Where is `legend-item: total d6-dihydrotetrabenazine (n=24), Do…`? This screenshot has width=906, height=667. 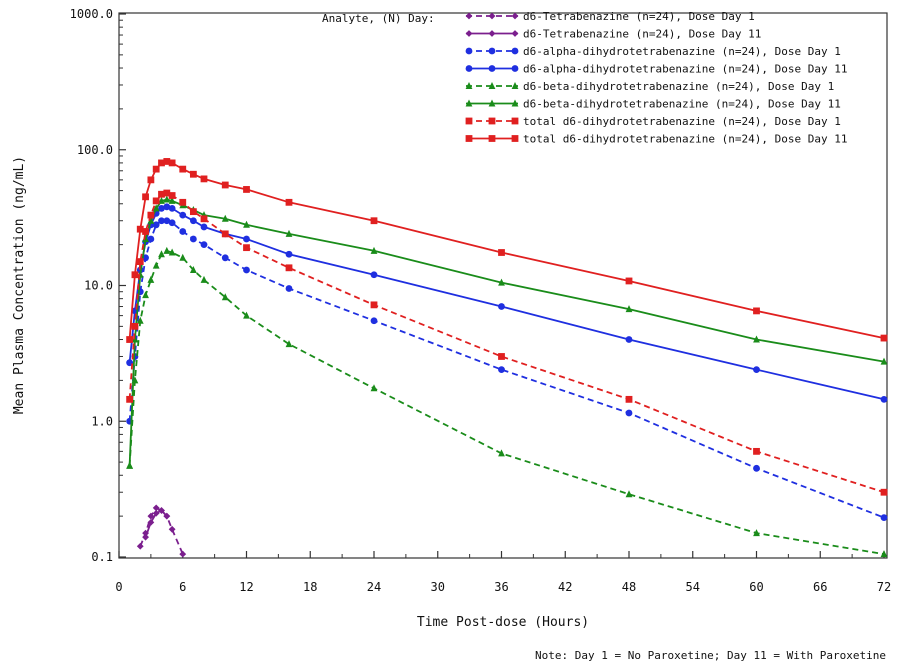
legend-item: total d6-dihydrotetrabenazine (n=24), Do… is located at coordinates (656, 139).